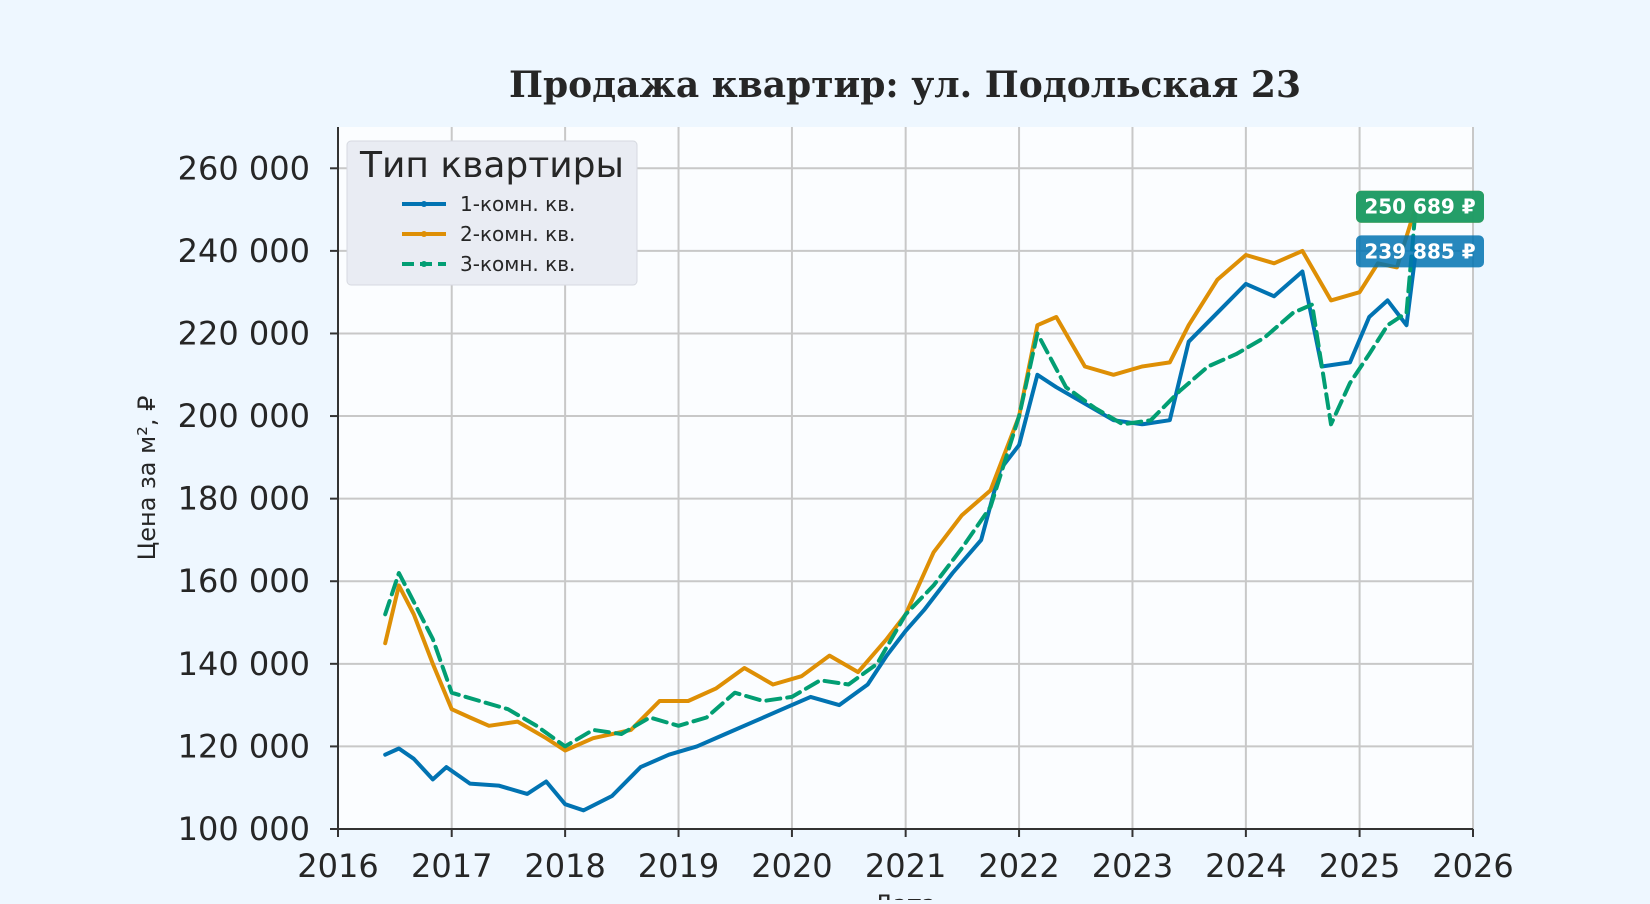  What do you see at coordinates (244, 333) in the screenshot?
I see `y-tick-label: 220 000` at bounding box center [244, 333].